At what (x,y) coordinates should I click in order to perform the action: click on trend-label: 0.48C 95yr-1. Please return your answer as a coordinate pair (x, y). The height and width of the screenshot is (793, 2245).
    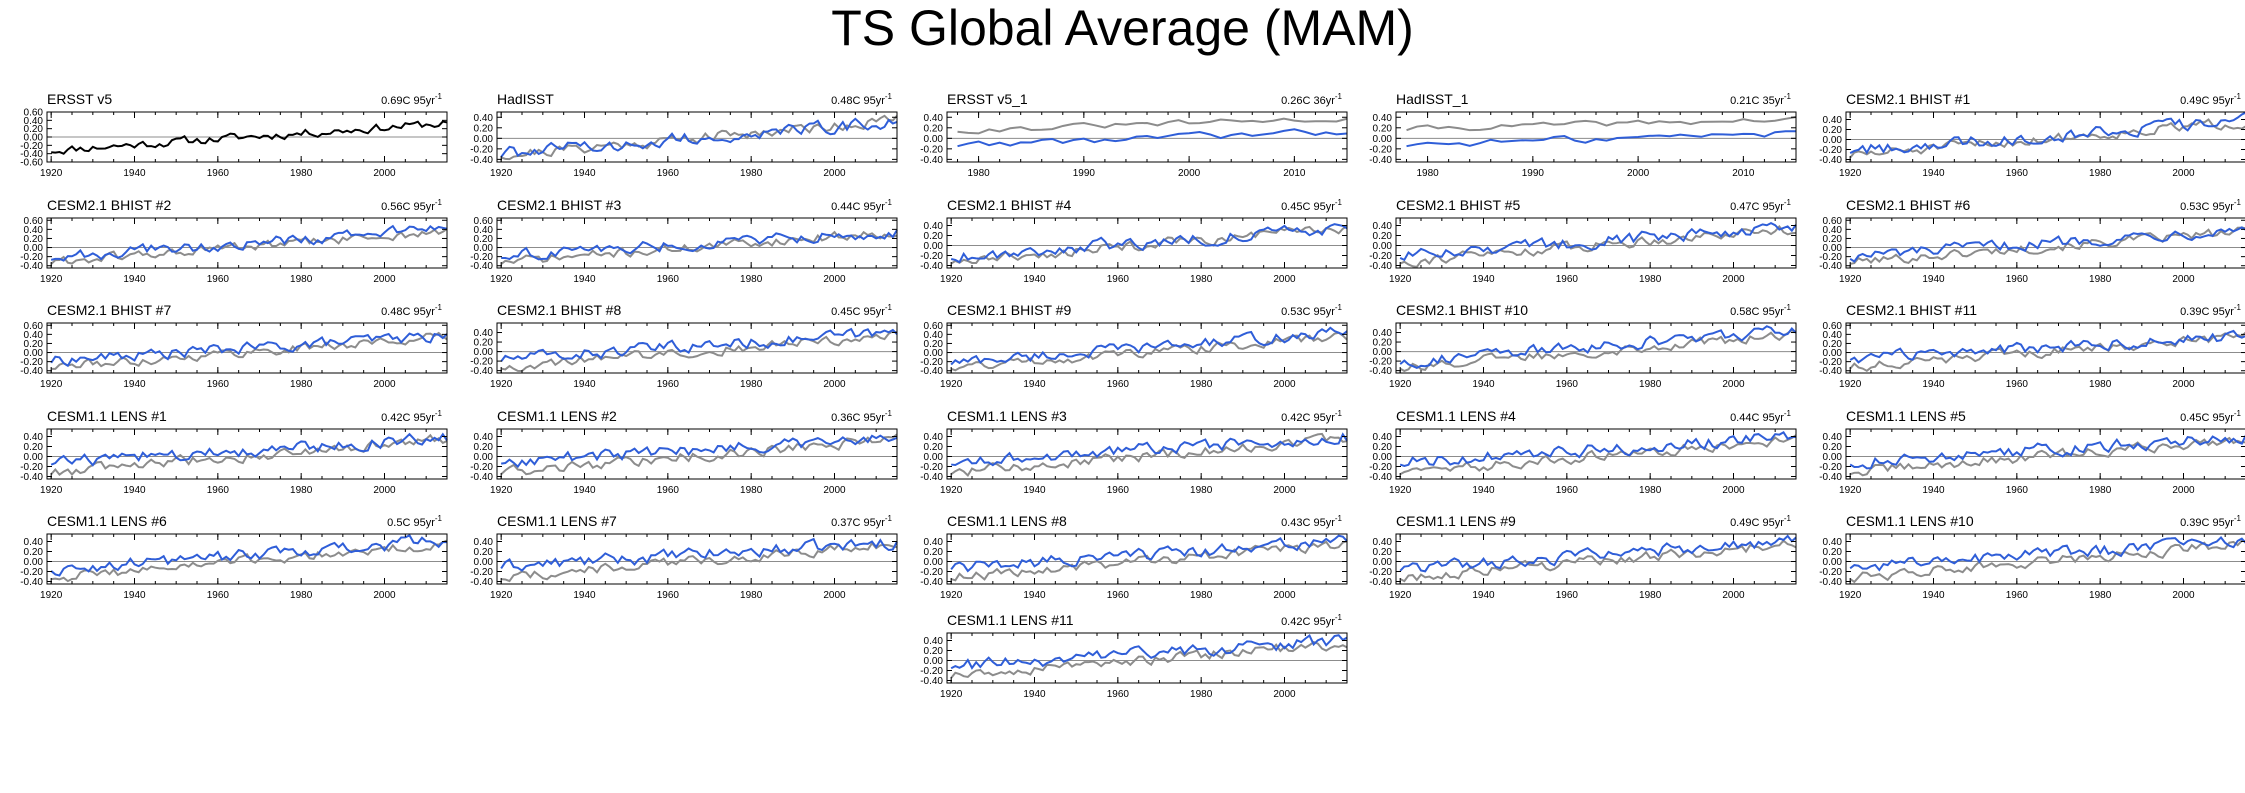
    Looking at the image, I should click on (411, 310).